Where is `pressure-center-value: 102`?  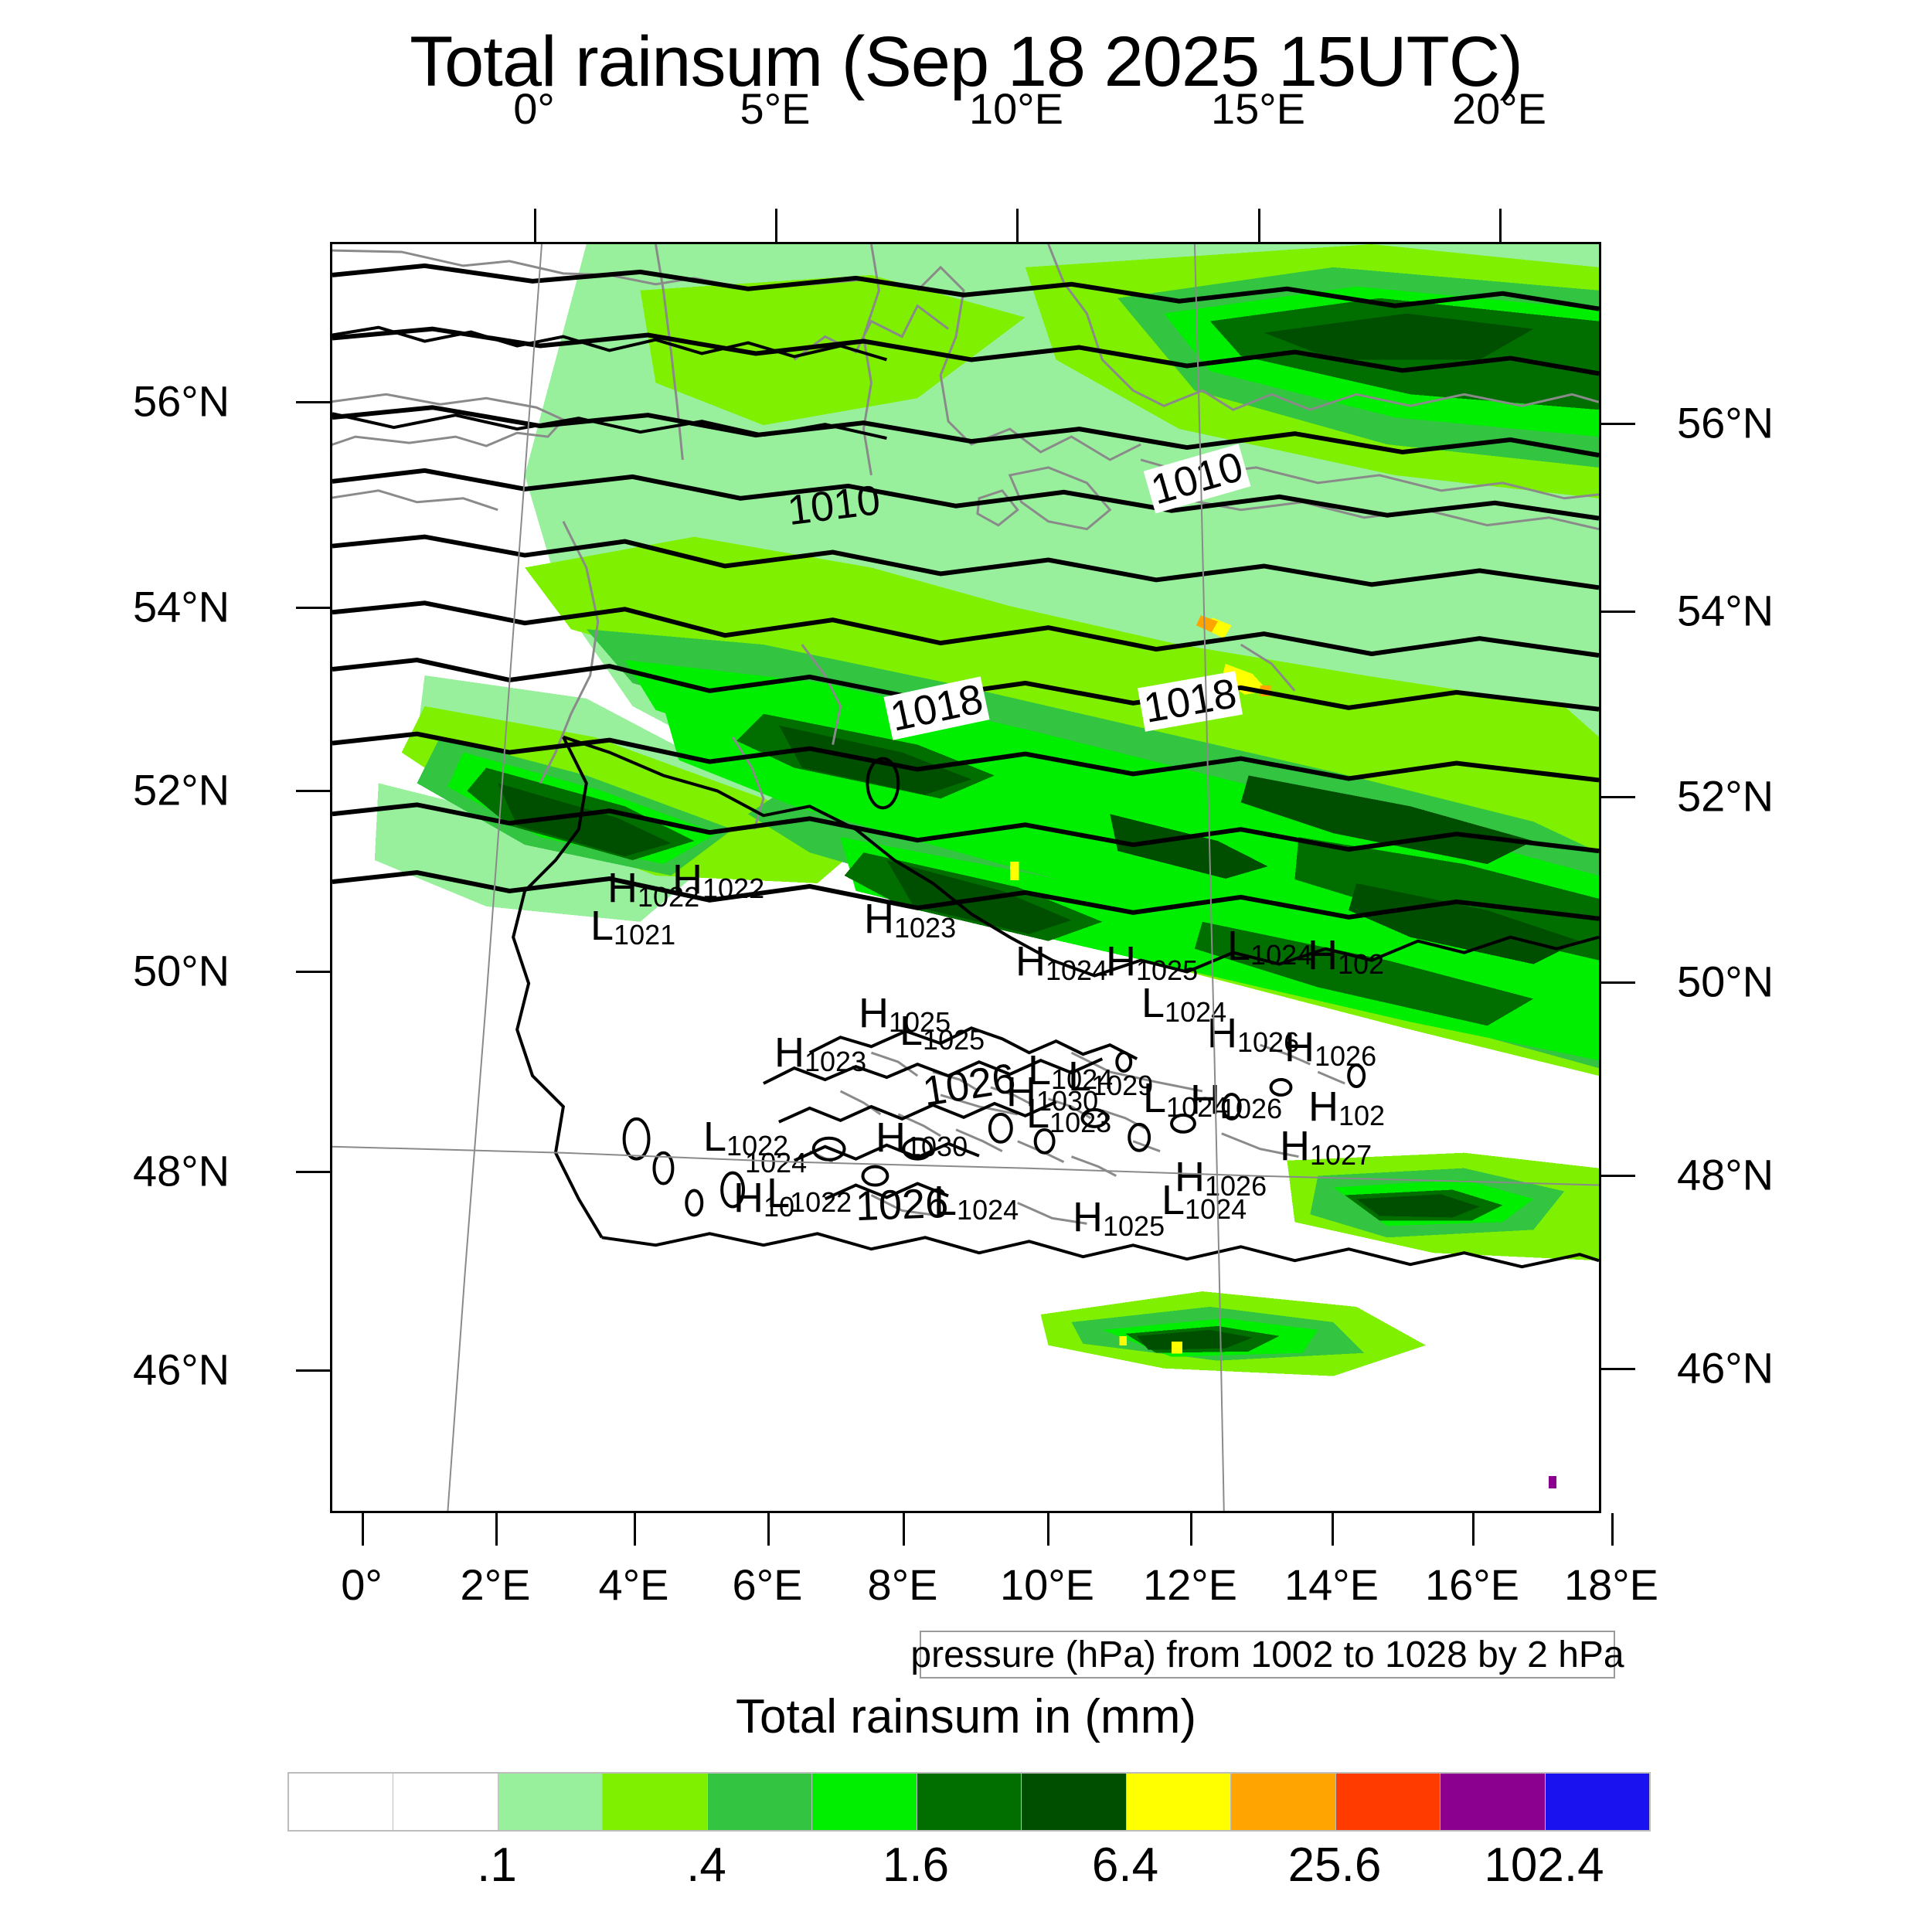 pressure-center-value: 102 is located at coordinates (1362, 1115).